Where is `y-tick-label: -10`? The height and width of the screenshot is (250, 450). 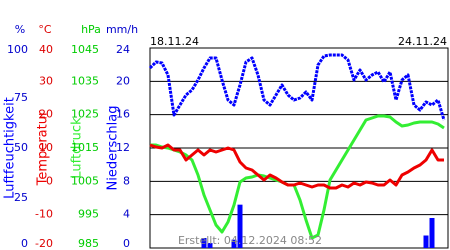 y-tick-label: -10 is located at coordinates (44, 214).